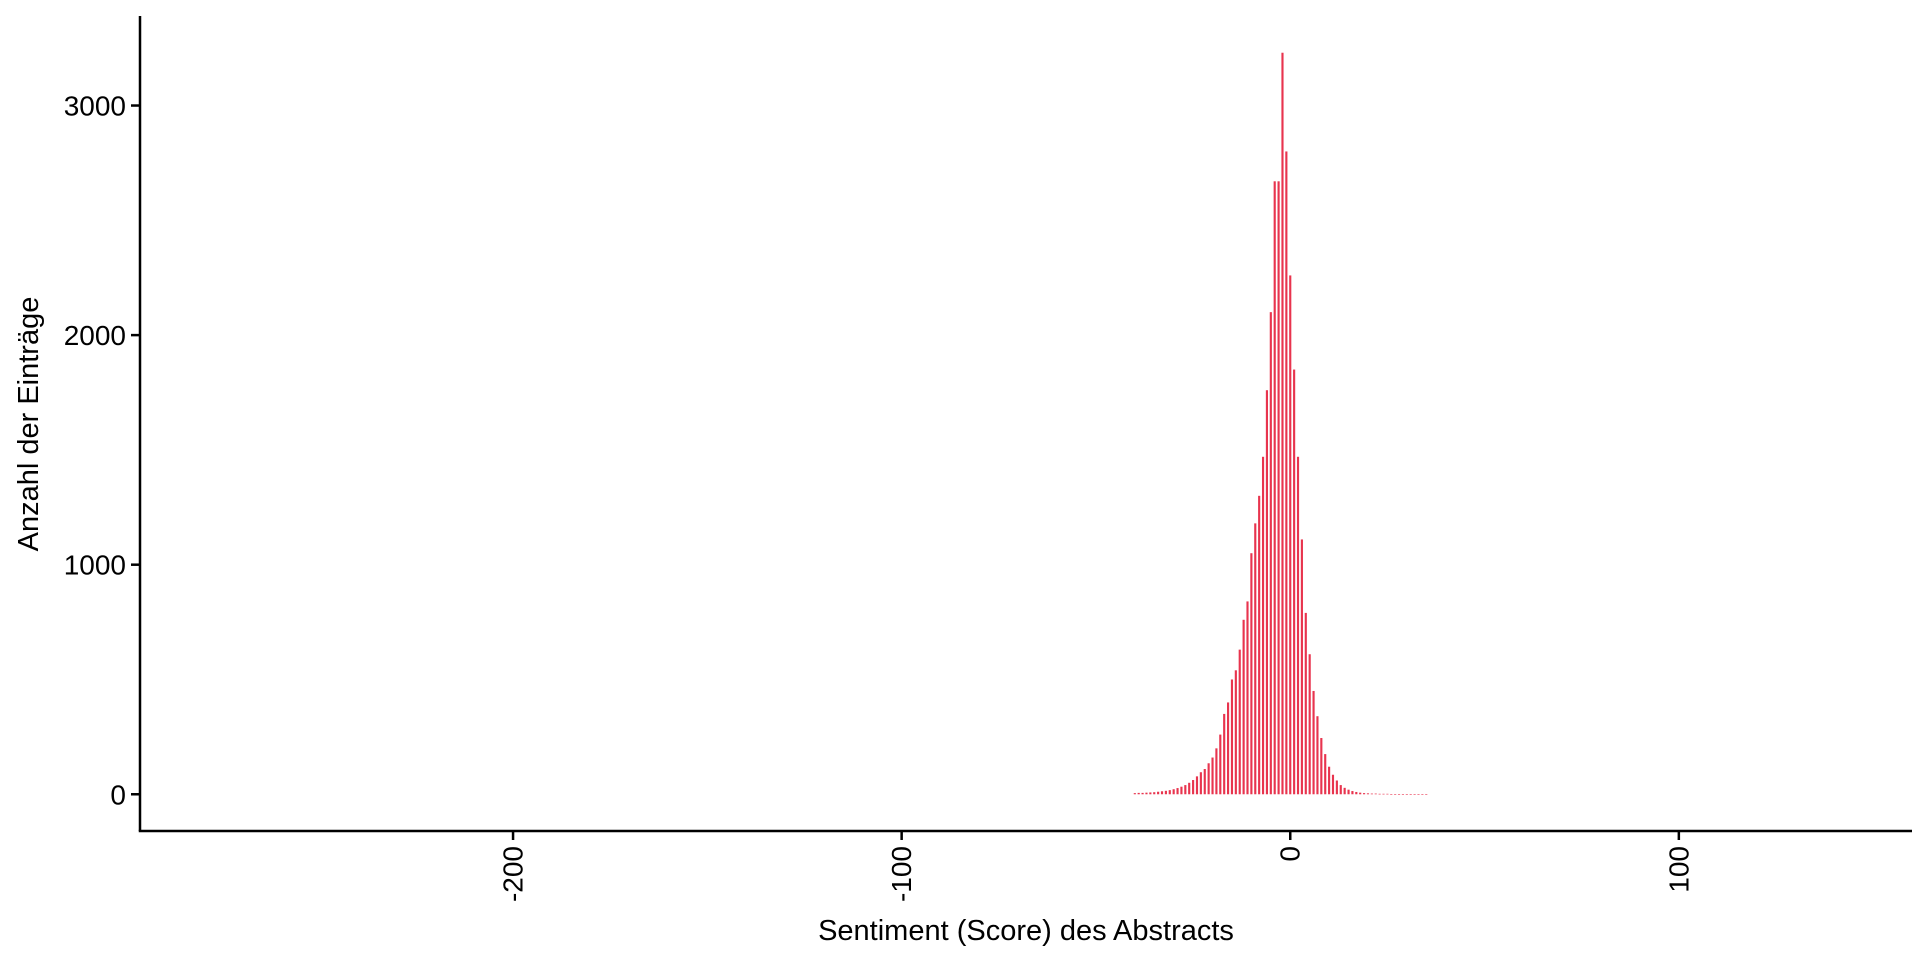 The width and height of the screenshot is (1920, 960). Describe the element at coordinates (1290, 854) in the screenshot. I see `x-tick-label: 0` at that location.